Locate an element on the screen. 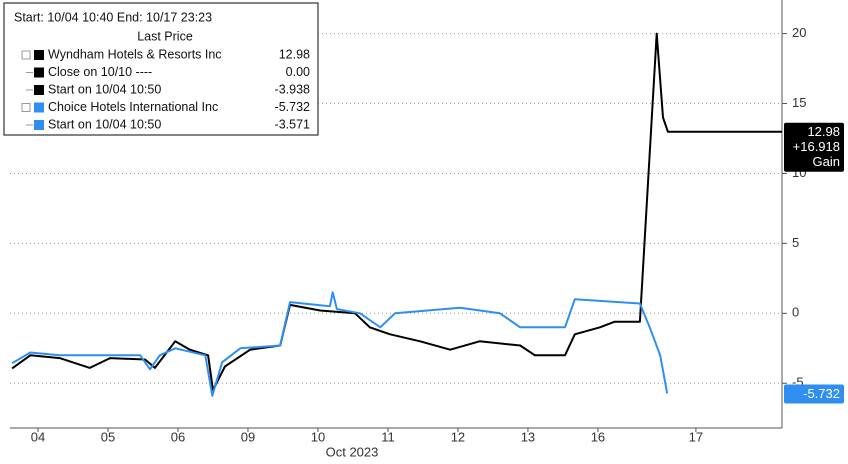 This screenshot has width=848, height=464. x-tick-label: 10 is located at coordinates (318, 436).